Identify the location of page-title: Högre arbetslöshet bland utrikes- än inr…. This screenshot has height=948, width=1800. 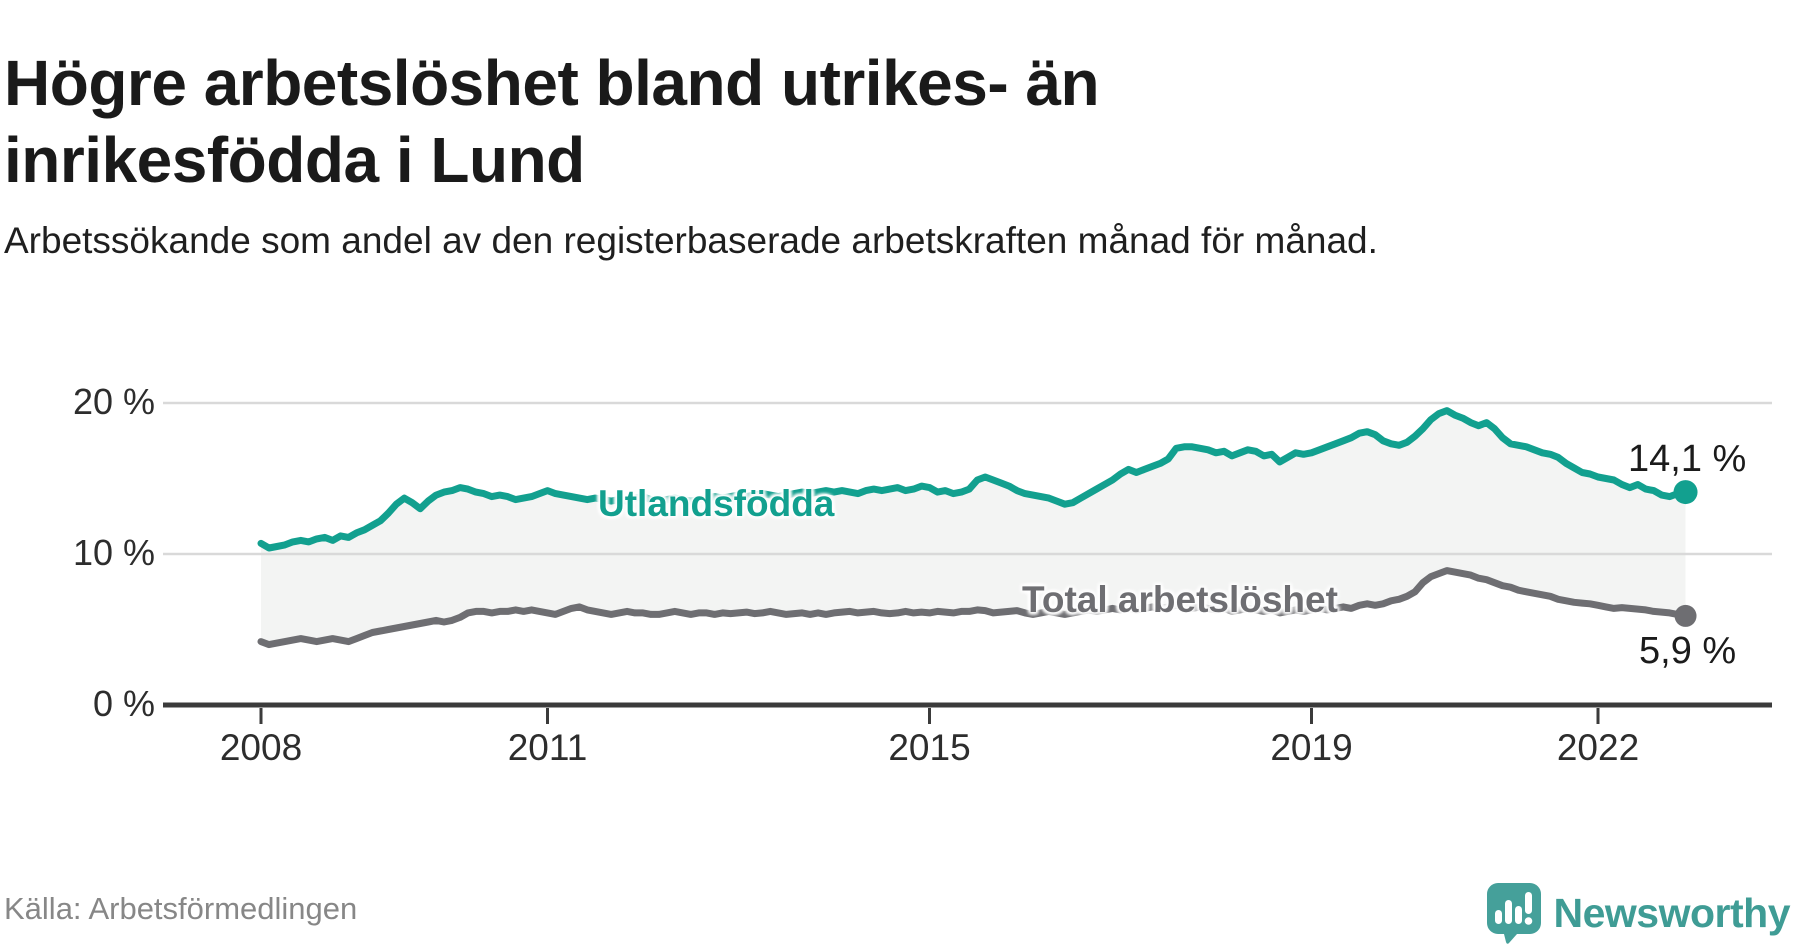
(552, 121).